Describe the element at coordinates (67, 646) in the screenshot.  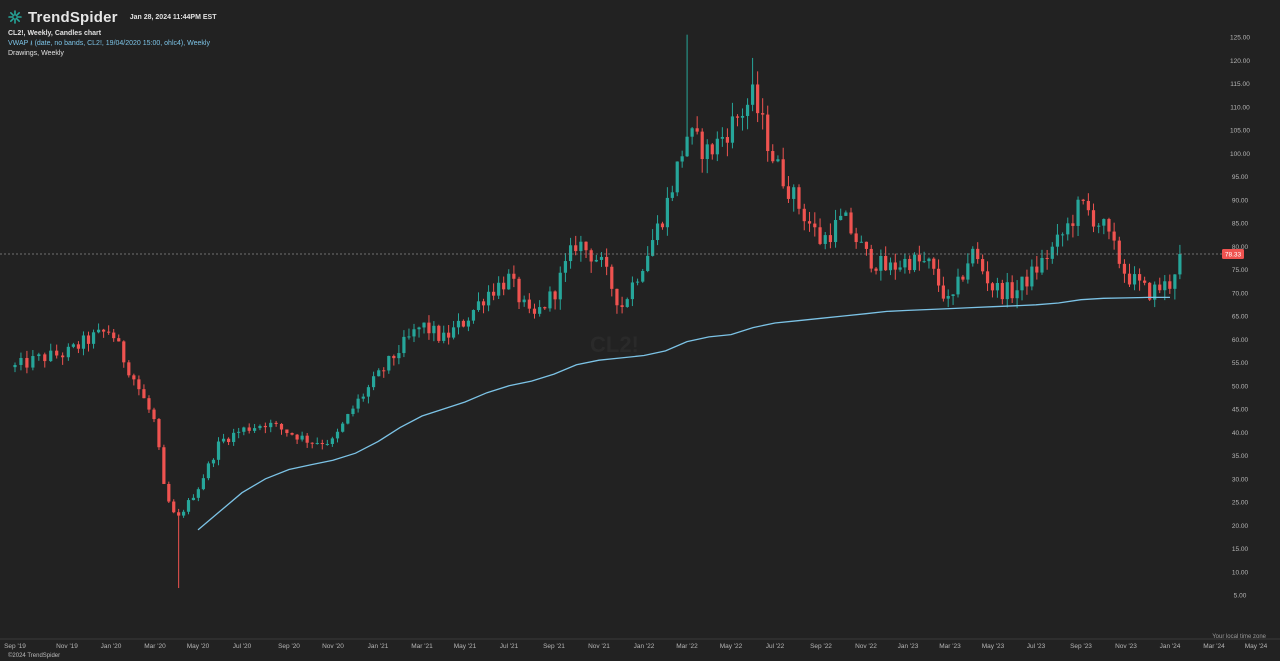
I see `x-tick-label: Nov '19` at that location.